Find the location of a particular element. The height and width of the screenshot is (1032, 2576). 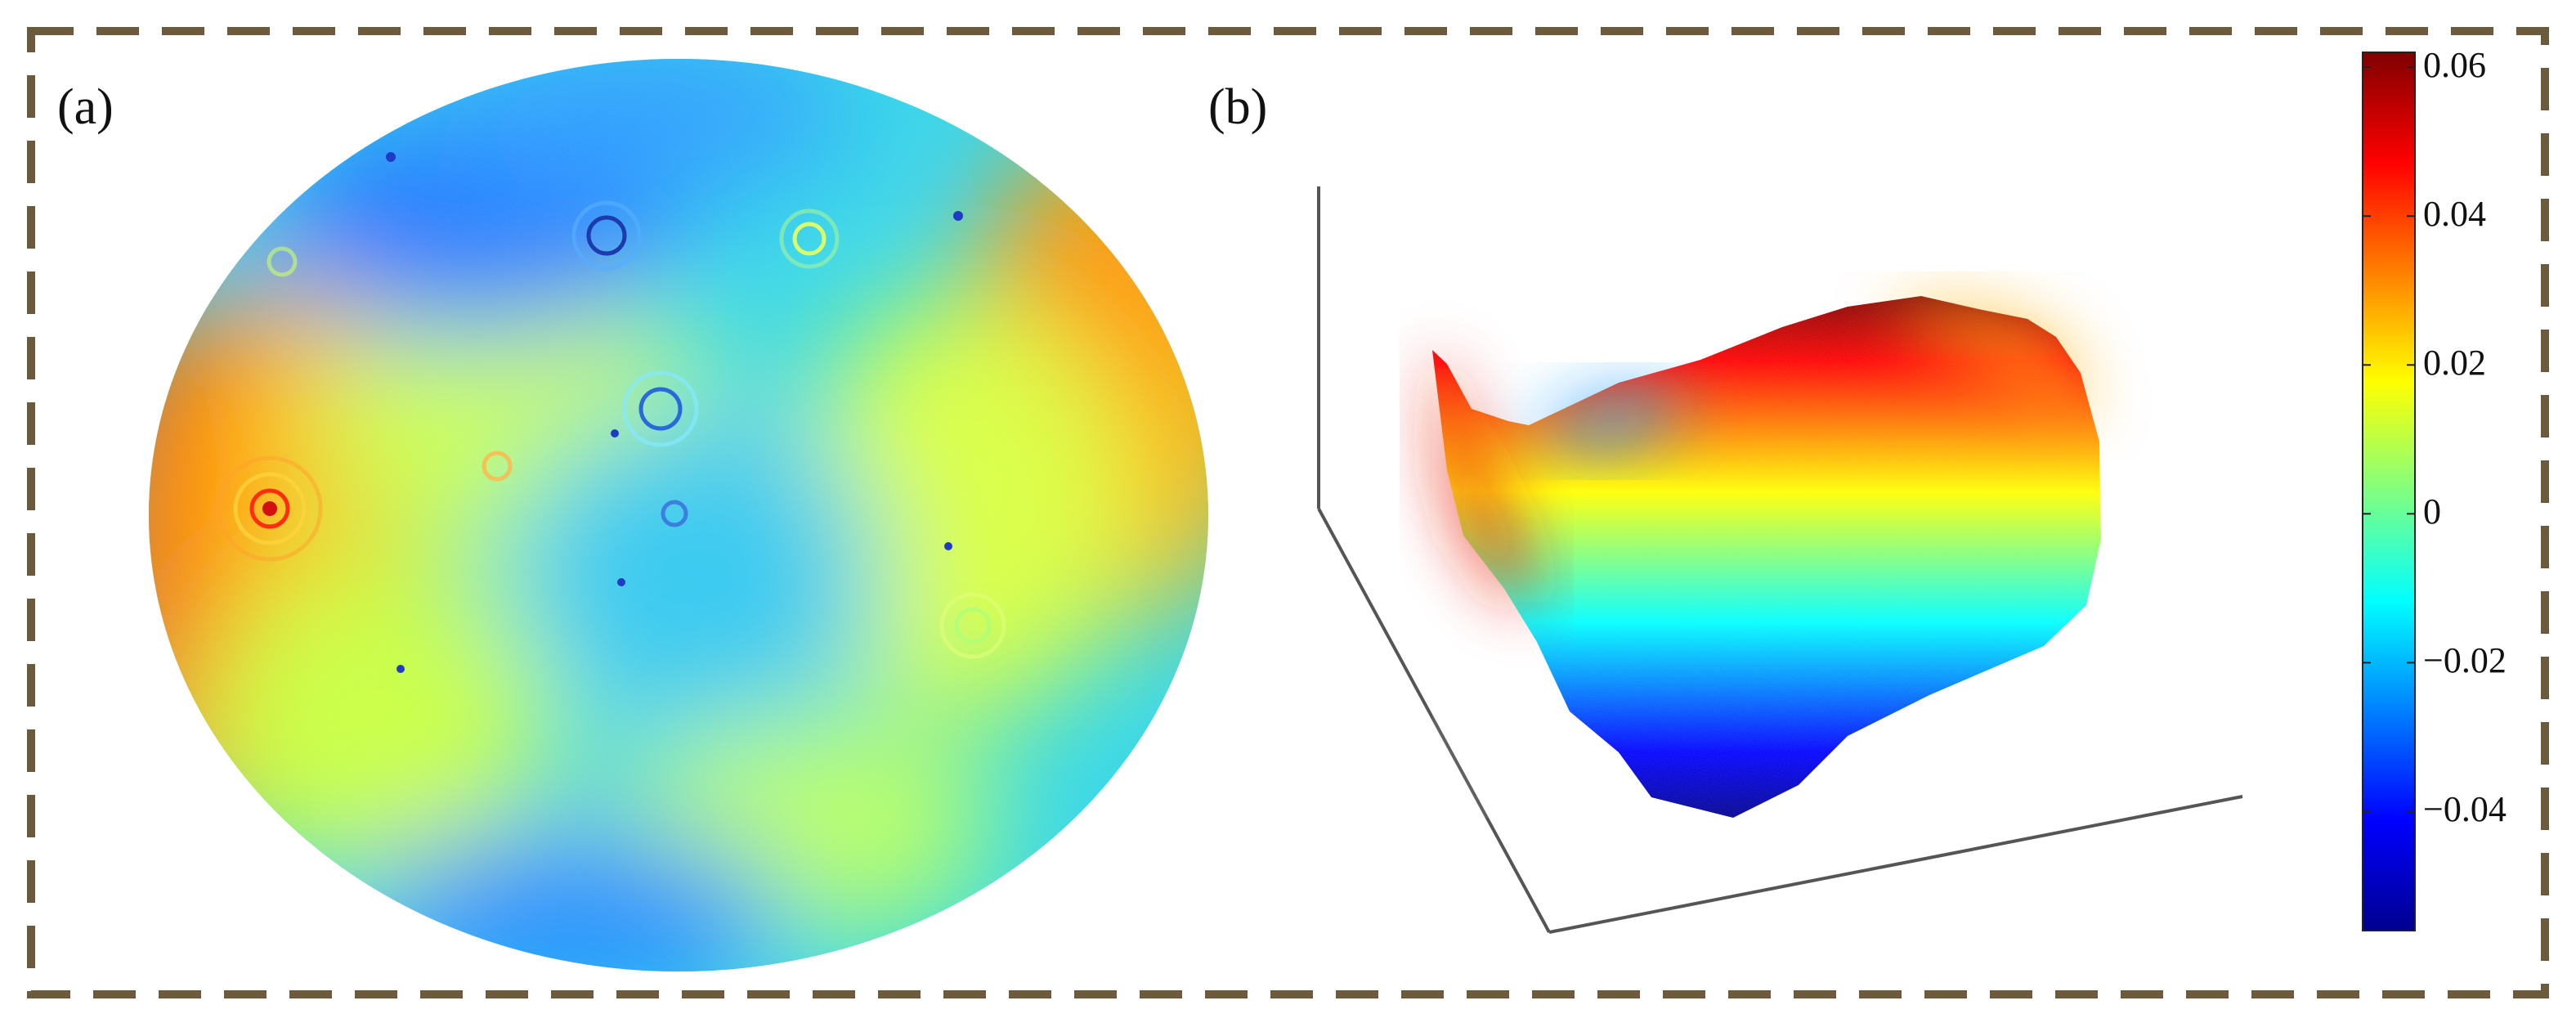

colorbar is located at coordinates (2389, 491).